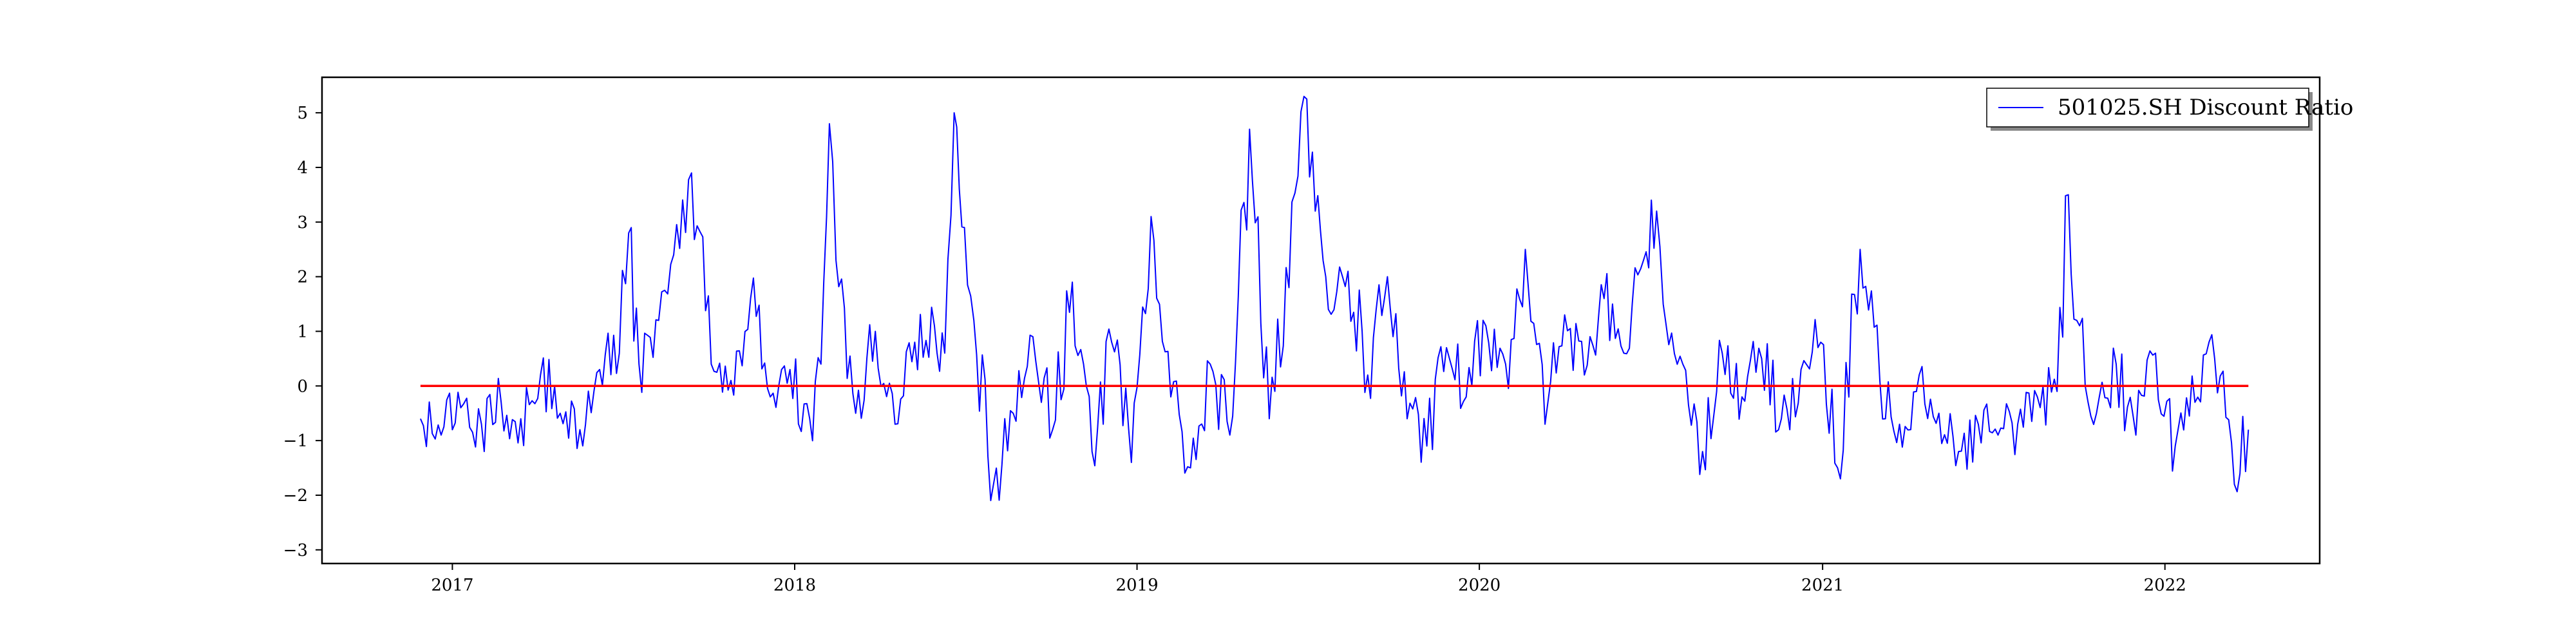 This screenshot has height=644, width=2576. Describe the element at coordinates (1479, 586) in the screenshot. I see `x-tick-label: 2020` at that location.